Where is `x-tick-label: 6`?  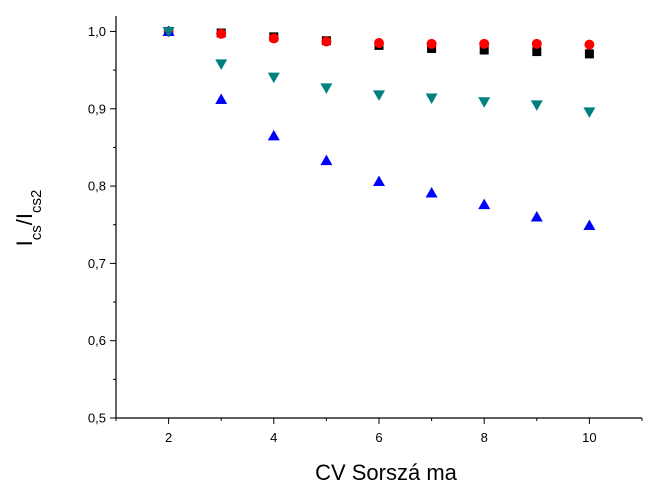 x-tick-label: 6 is located at coordinates (378, 437).